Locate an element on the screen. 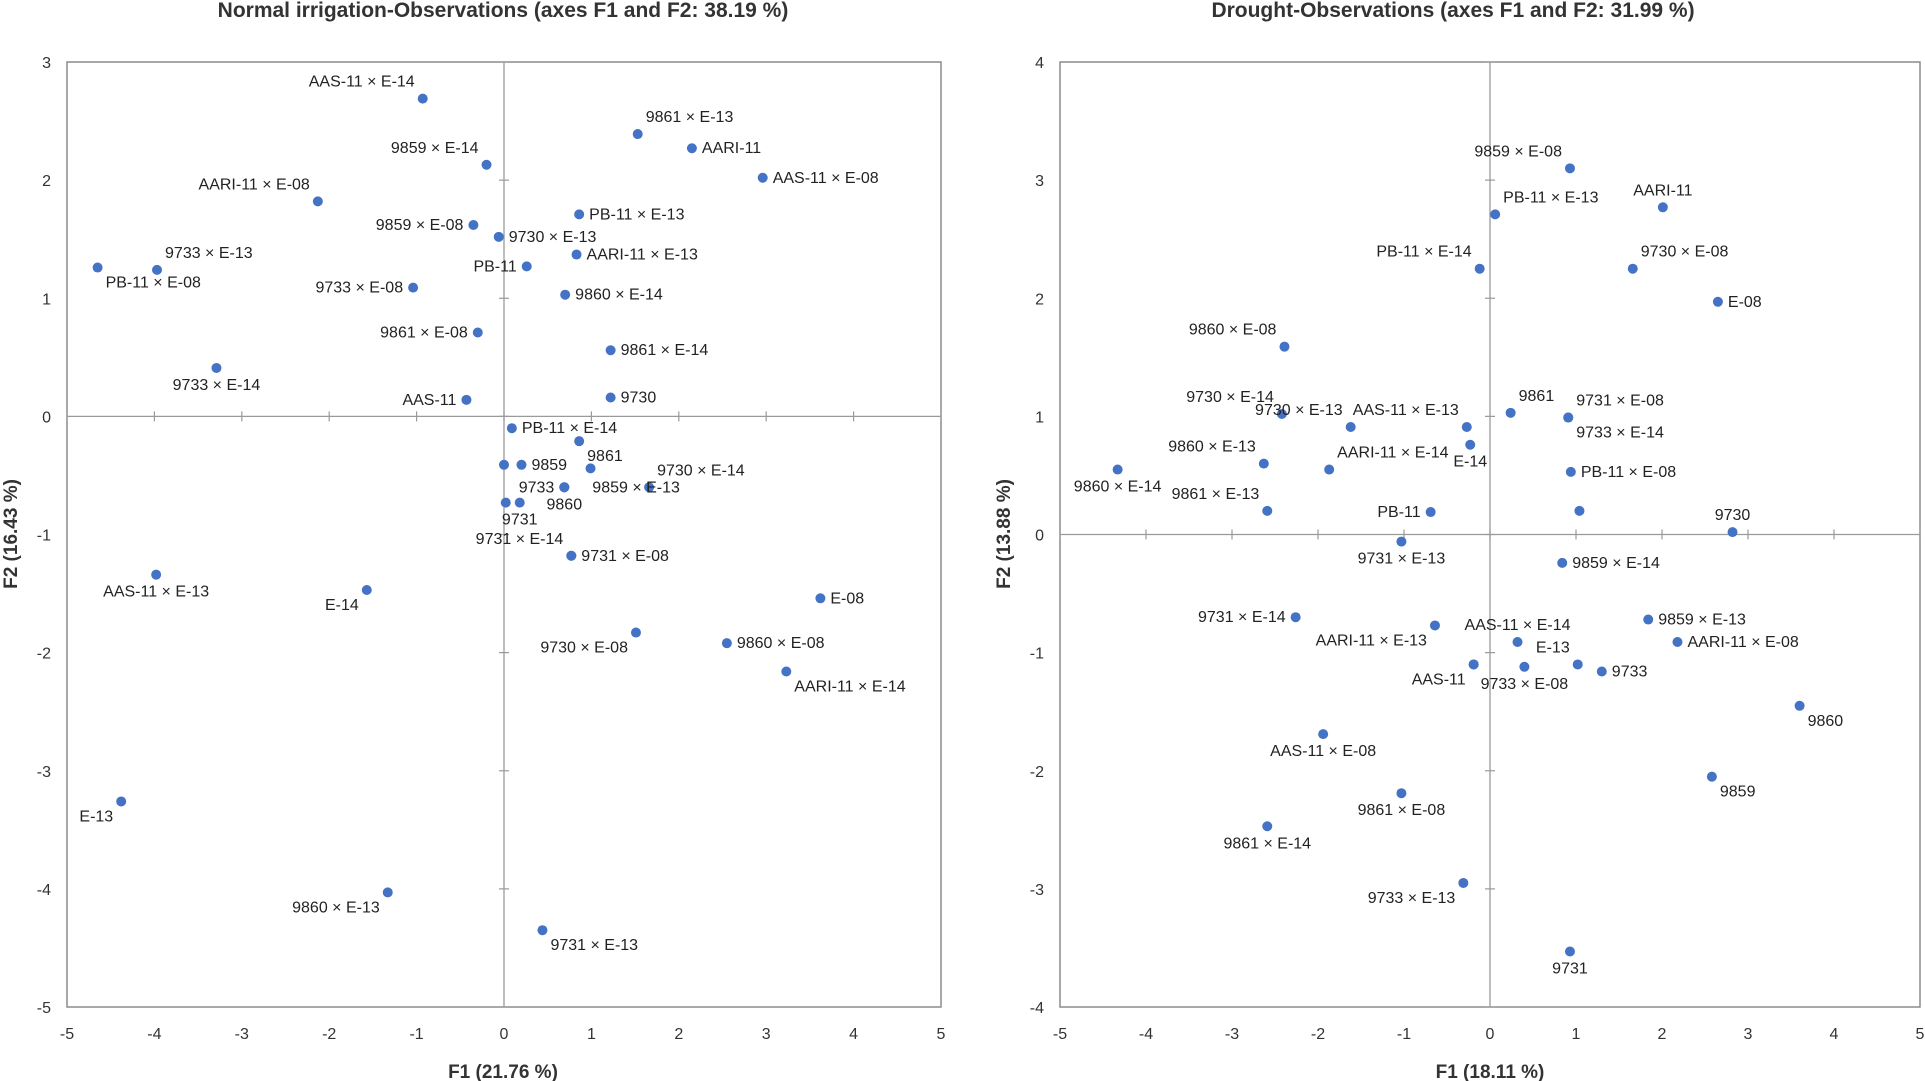  y-tick-label: 3 is located at coordinates (1039, 181).